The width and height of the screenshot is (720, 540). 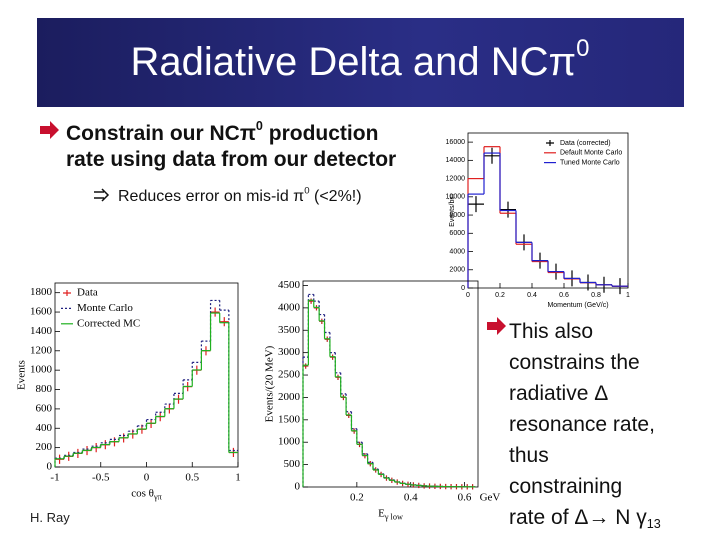 I want to click on x-tick-label: 0.8, so click(x=596, y=295).